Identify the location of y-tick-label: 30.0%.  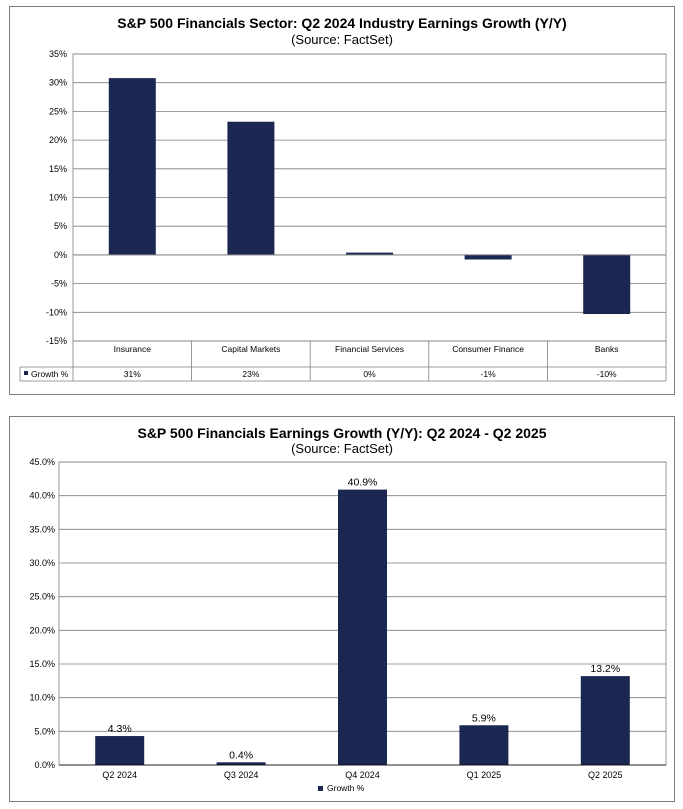
(42, 563).